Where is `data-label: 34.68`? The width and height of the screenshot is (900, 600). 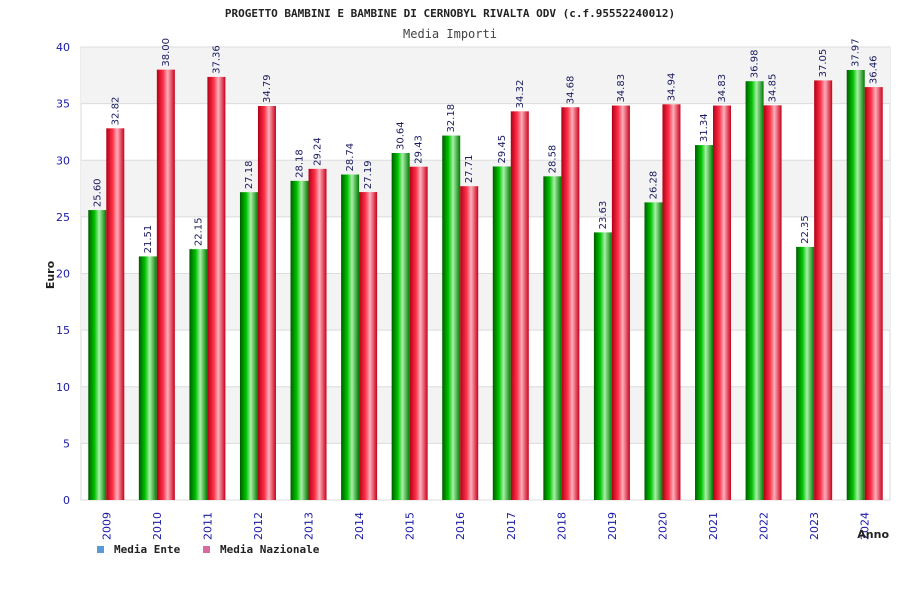 data-label: 34.68 is located at coordinates (570, 90).